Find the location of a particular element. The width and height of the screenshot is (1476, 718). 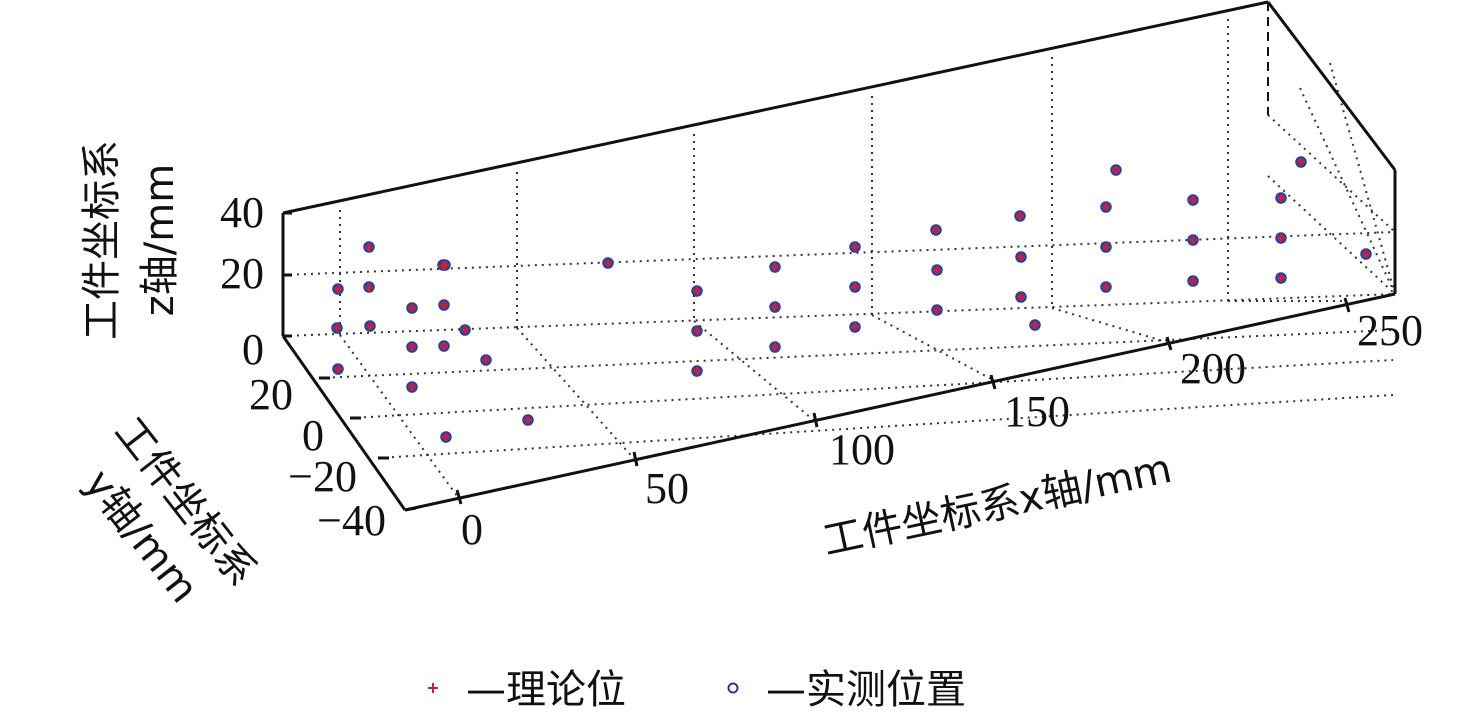

z-axis-title-line1: 工件坐标系 is located at coordinates (102, 240).